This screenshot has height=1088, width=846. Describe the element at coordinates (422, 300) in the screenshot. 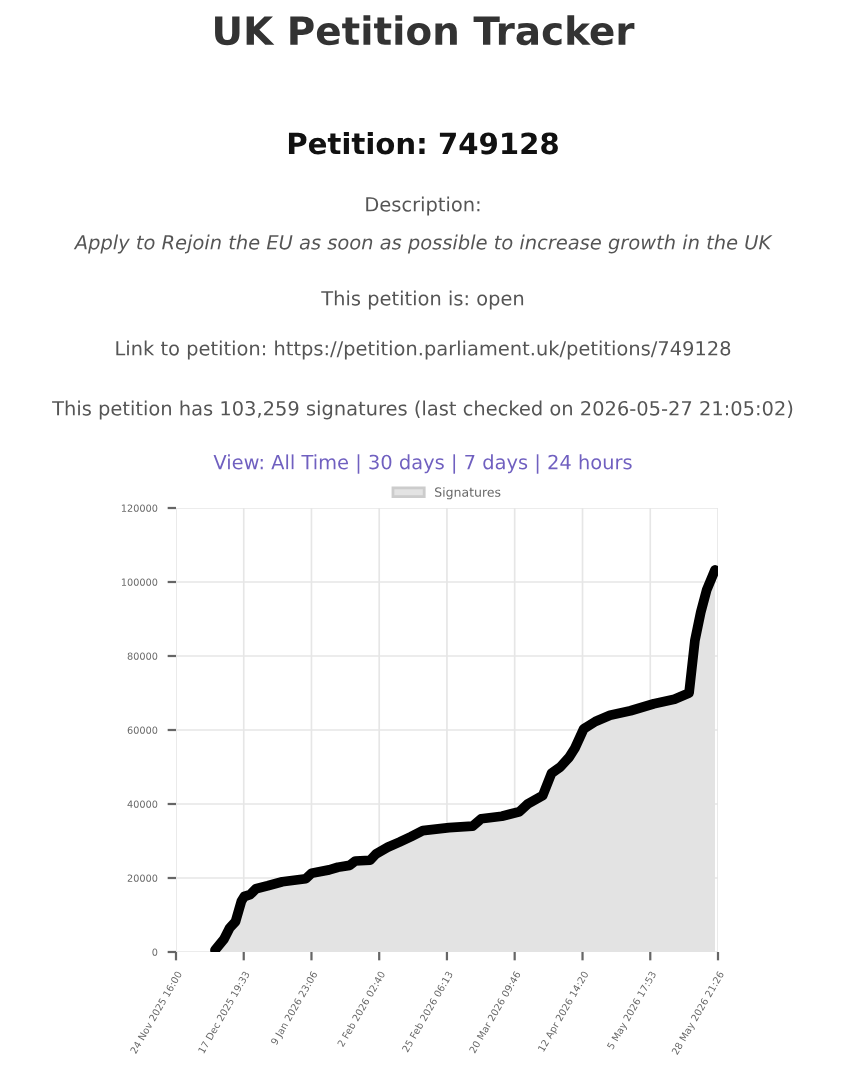

I see `text: This petition is: open` at that location.